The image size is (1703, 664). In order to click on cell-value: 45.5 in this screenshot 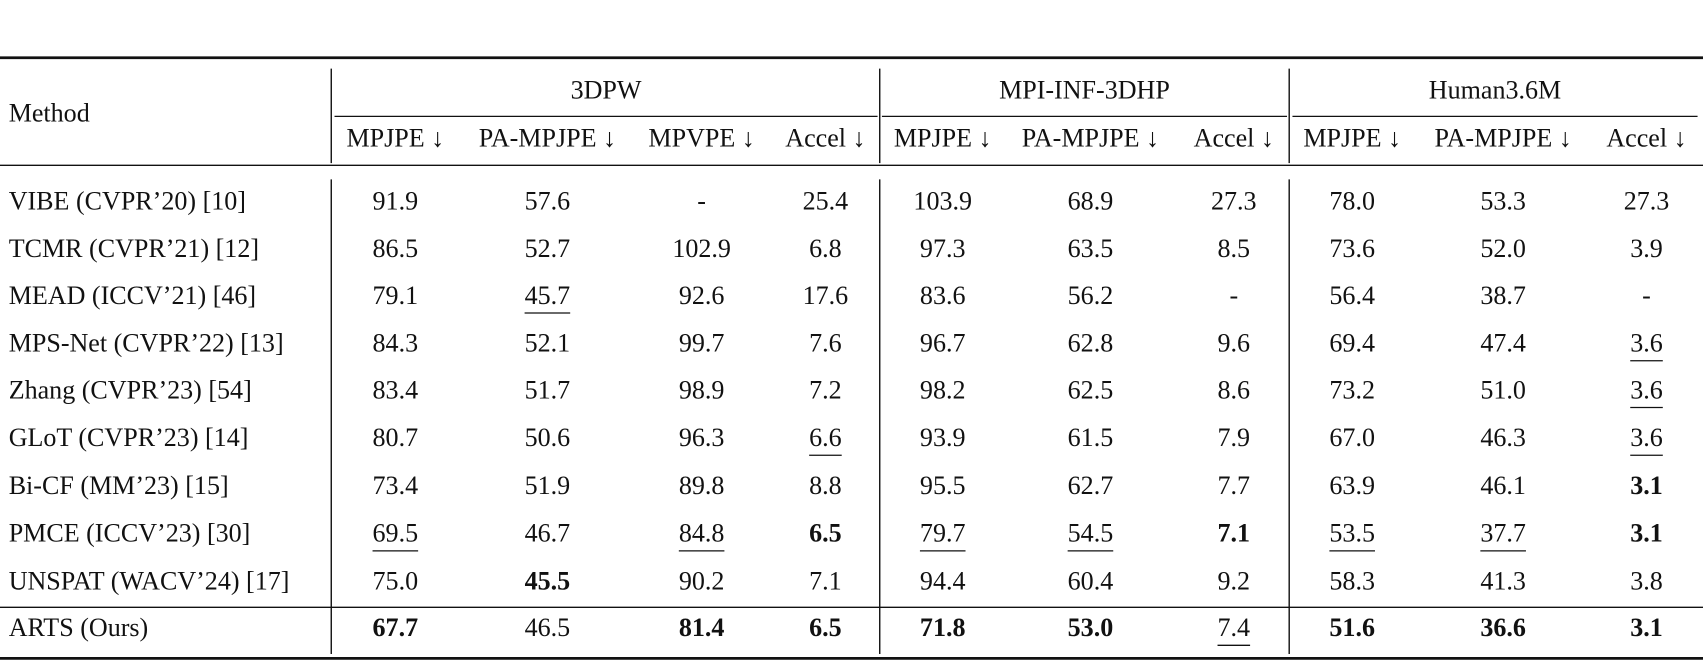, I will do `click(548, 580)`.